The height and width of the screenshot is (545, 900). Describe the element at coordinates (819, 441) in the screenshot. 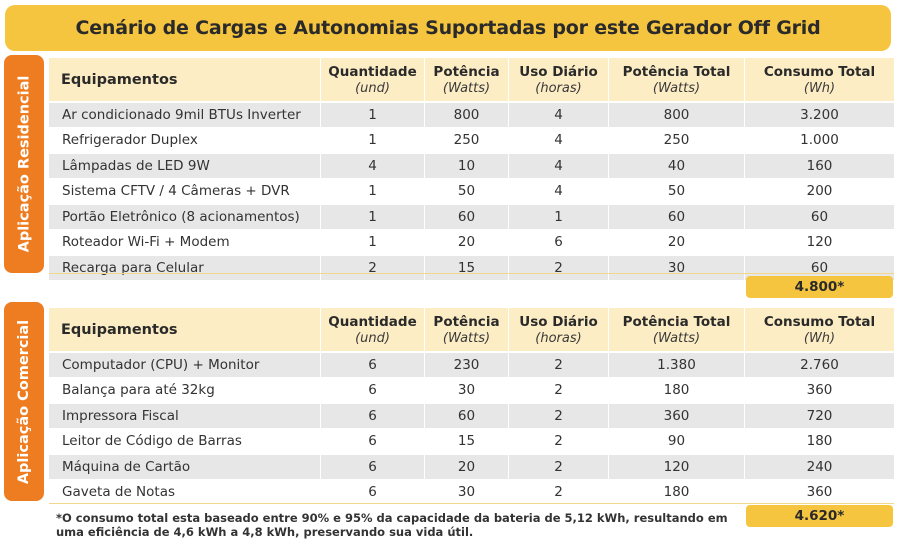

I see `total-consumption-cell: 180` at that location.